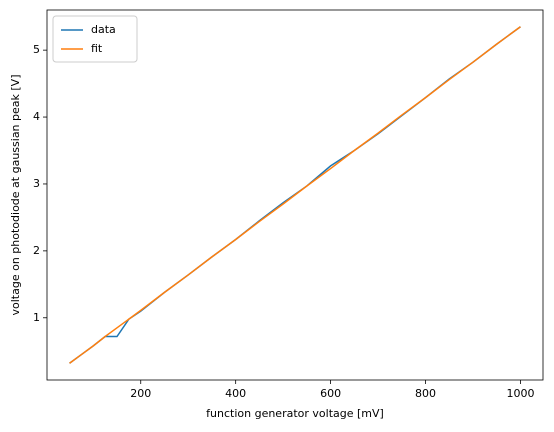 This screenshot has height=432, width=554. Describe the element at coordinates (36, 183) in the screenshot. I see `y-tick-label: 3` at that location.